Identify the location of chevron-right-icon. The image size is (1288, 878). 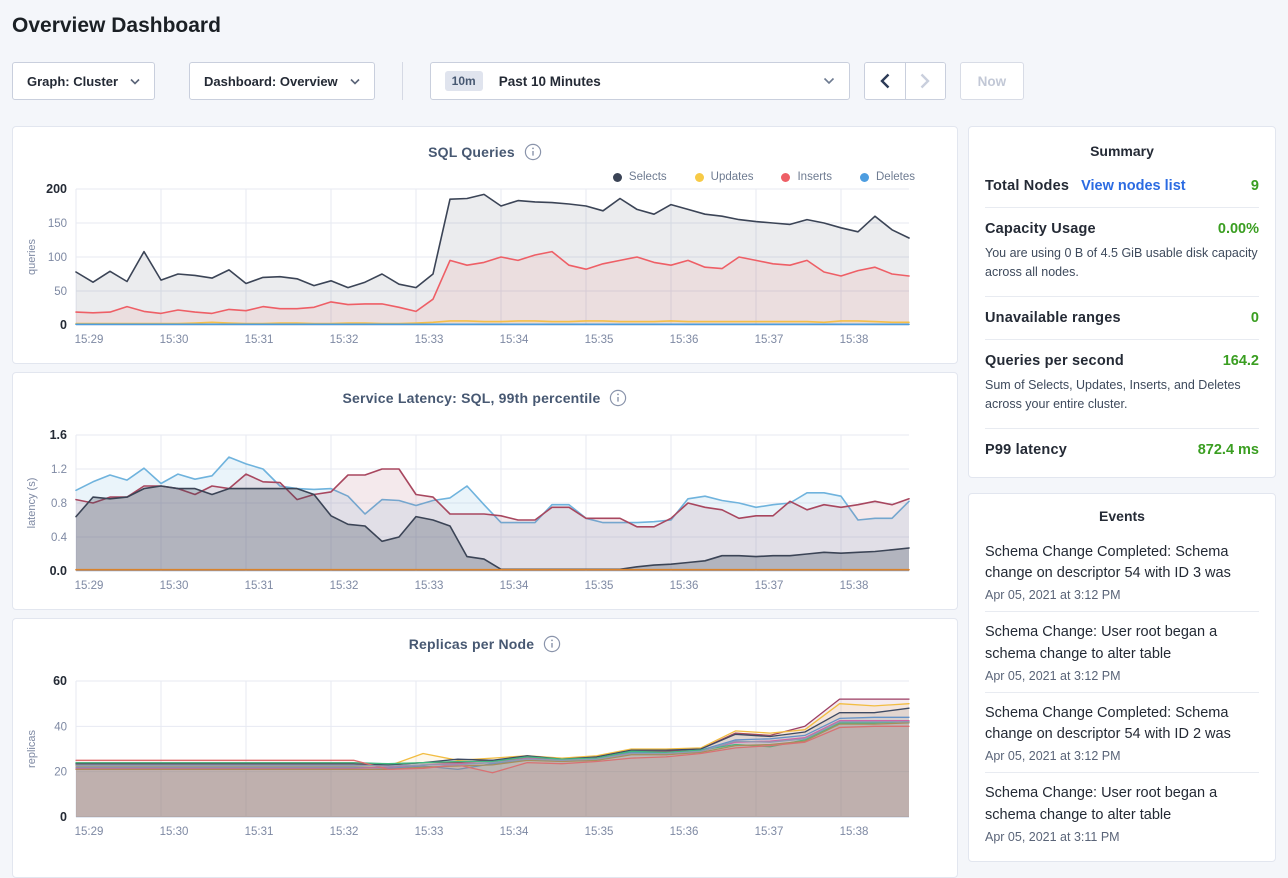
(925, 81).